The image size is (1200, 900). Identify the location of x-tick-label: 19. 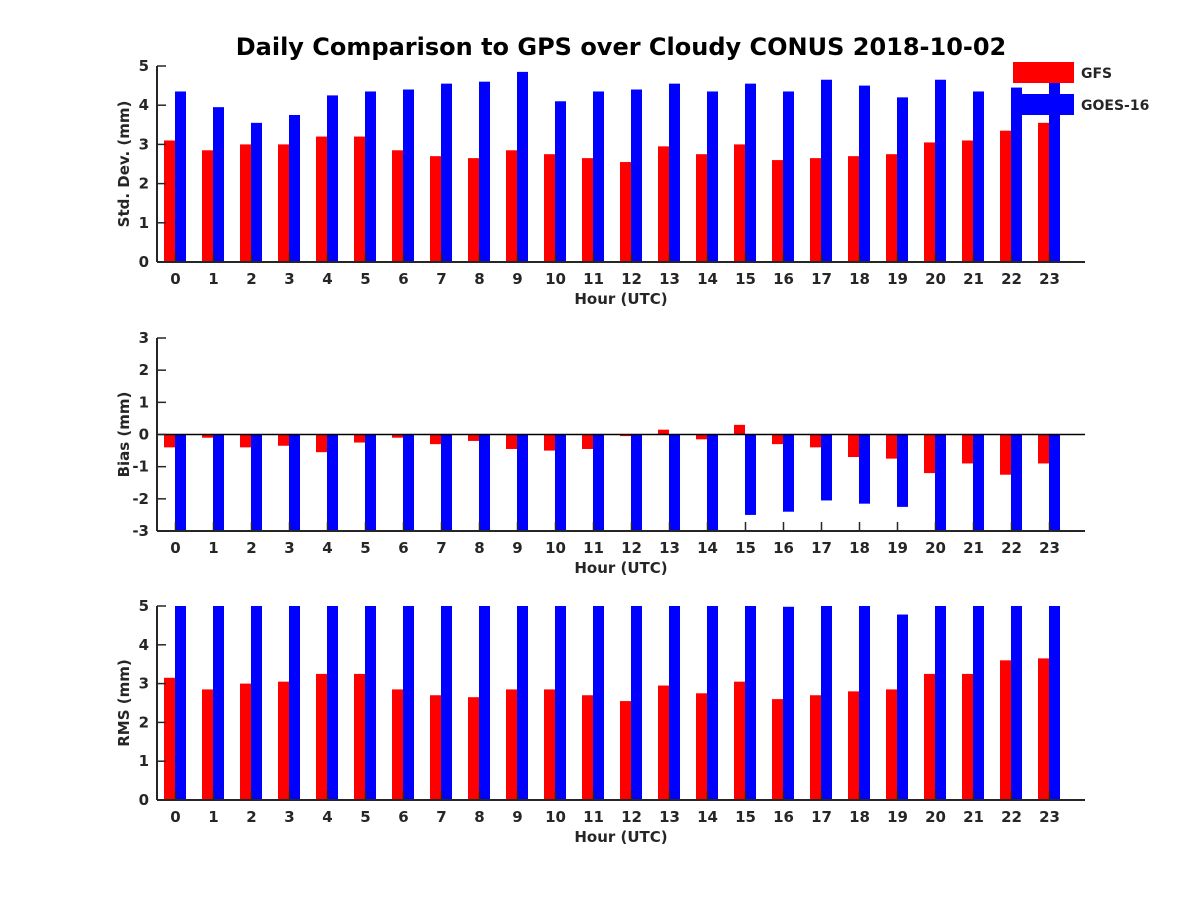
(897, 279).